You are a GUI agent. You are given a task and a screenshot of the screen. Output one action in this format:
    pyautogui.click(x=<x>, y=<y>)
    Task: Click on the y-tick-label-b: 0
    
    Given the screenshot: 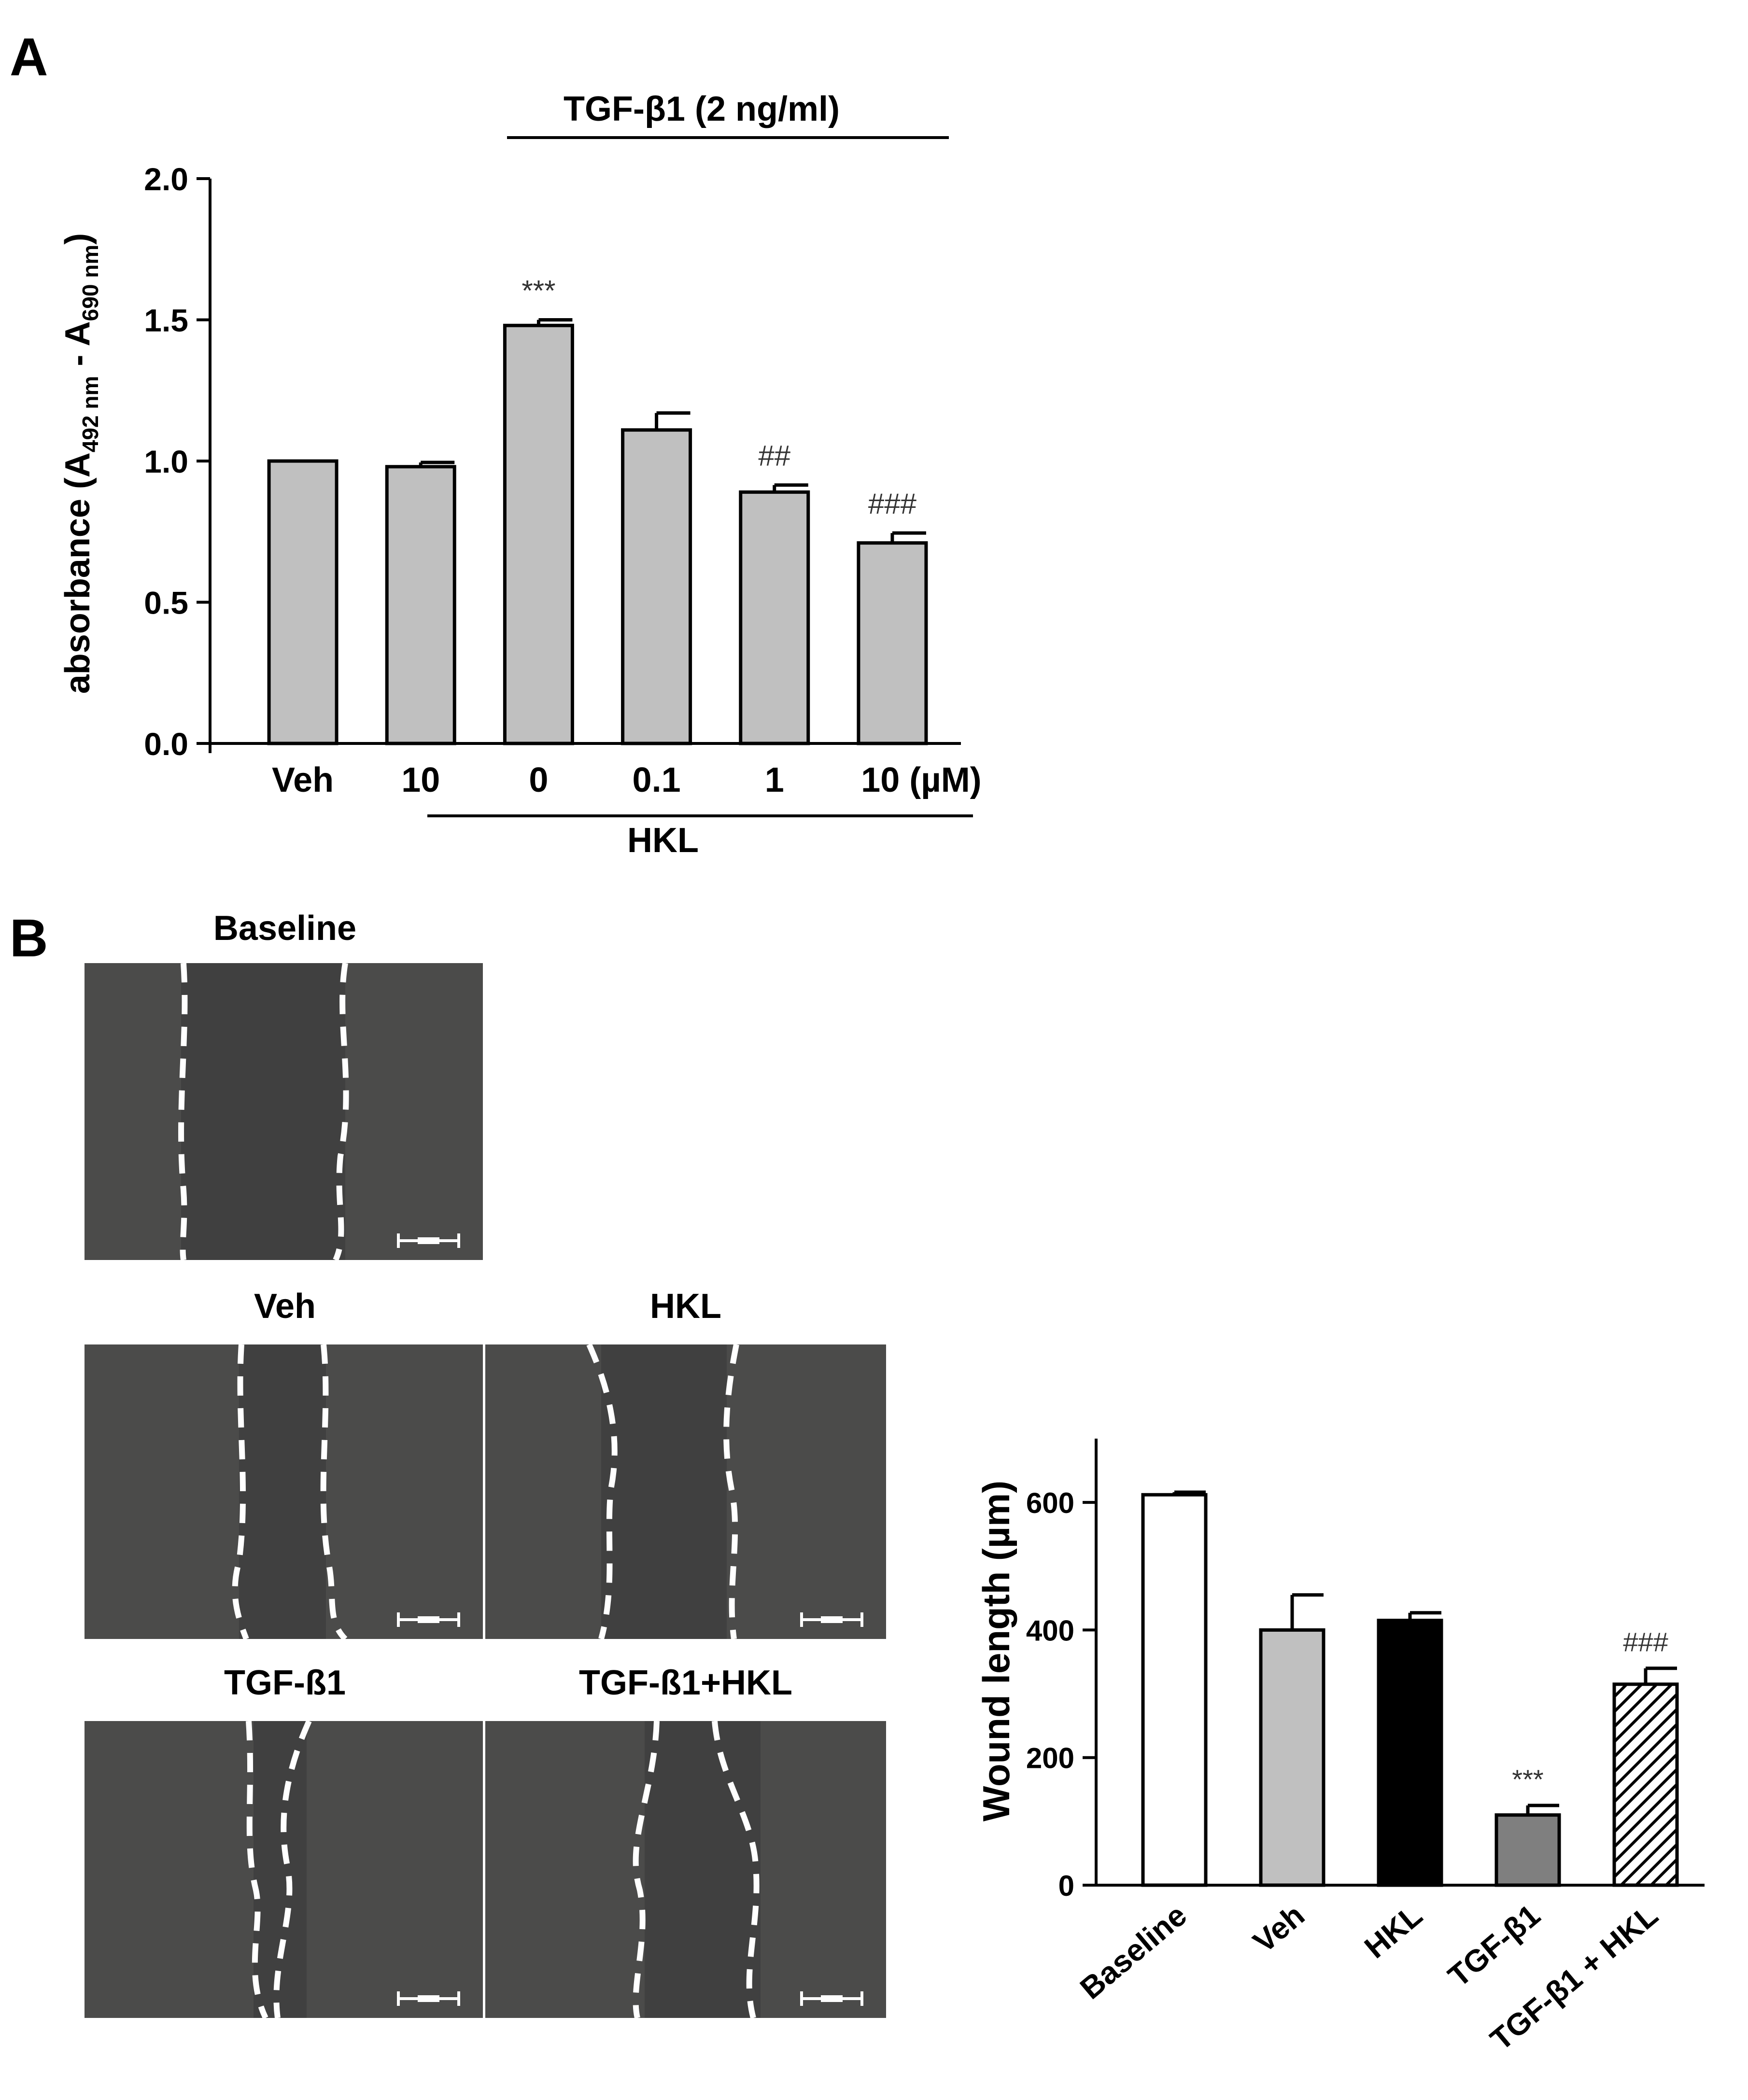 What is the action you would take?
    pyautogui.click(x=1066, y=1886)
    